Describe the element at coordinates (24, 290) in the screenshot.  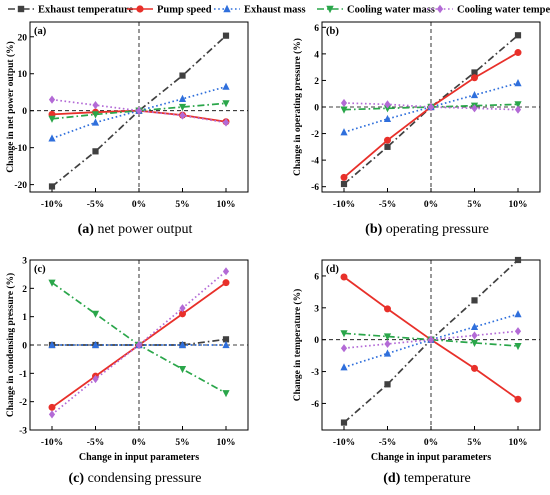
I see `y-tick-label: 2` at that location.